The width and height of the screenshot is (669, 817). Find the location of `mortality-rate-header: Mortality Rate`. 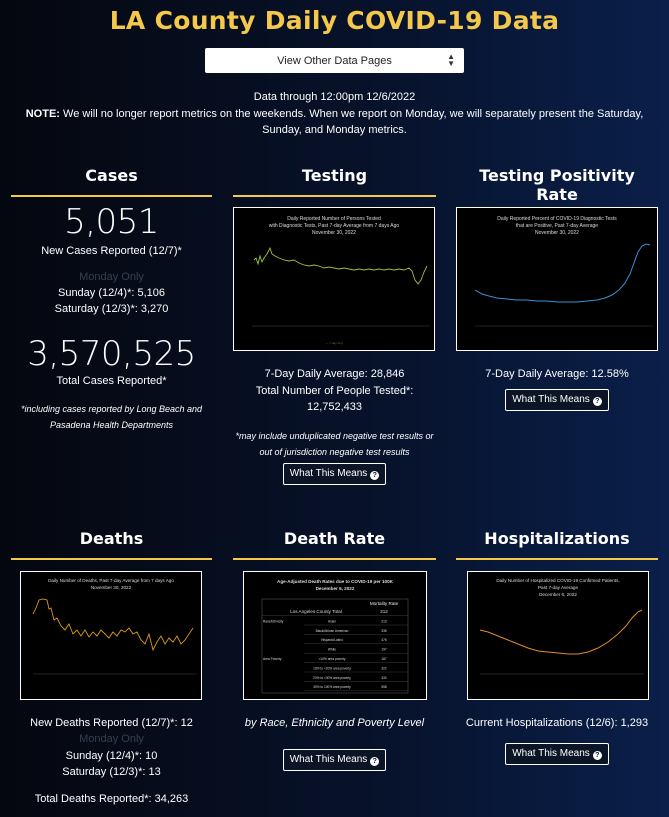

mortality-rate-header: Mortality Rate is located at coordinates (384, 603).